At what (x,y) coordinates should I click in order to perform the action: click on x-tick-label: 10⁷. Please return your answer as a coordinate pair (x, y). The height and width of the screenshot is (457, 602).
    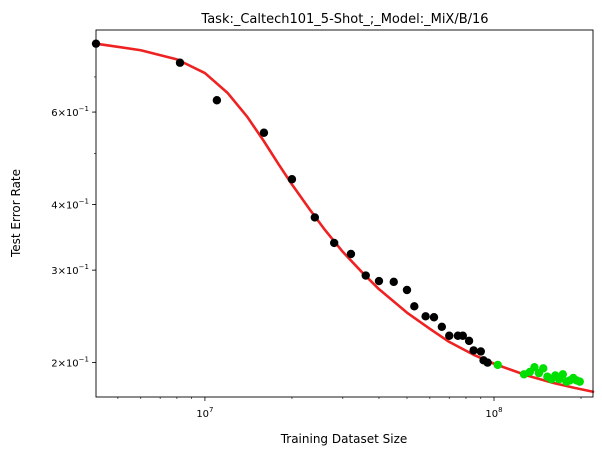
    Looking at the image, I should click on (204, 413).